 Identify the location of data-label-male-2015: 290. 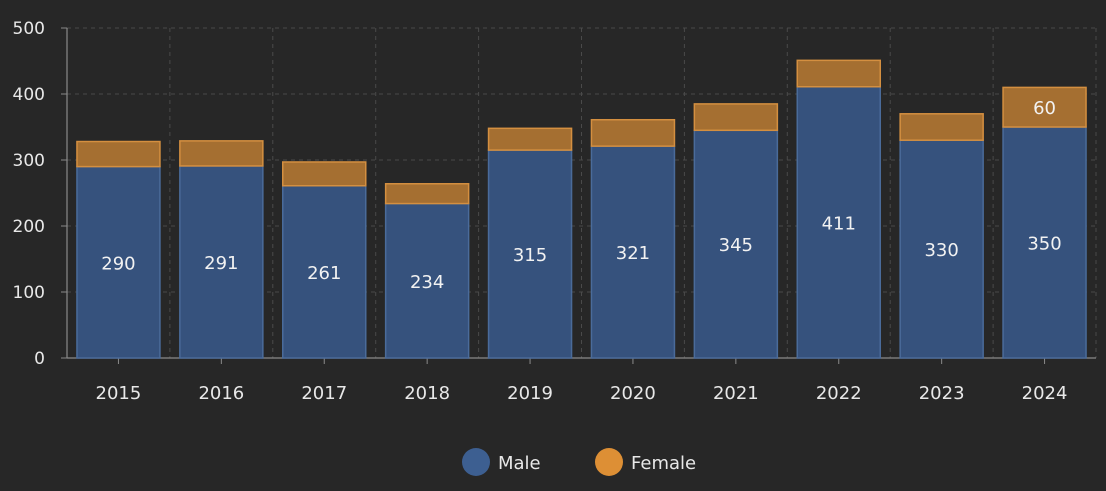
(118, 263).